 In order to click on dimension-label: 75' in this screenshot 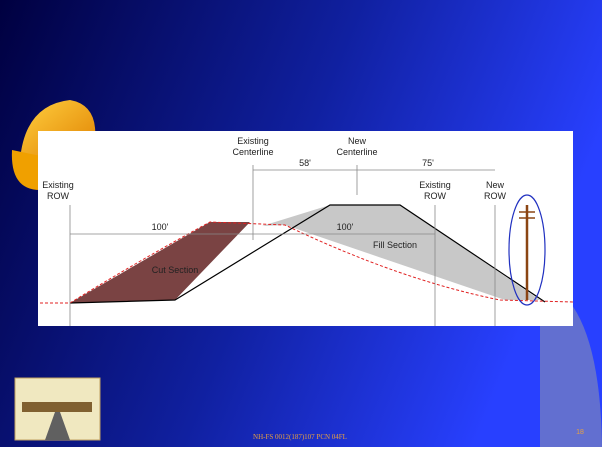, I will do `click(428, 163)`.